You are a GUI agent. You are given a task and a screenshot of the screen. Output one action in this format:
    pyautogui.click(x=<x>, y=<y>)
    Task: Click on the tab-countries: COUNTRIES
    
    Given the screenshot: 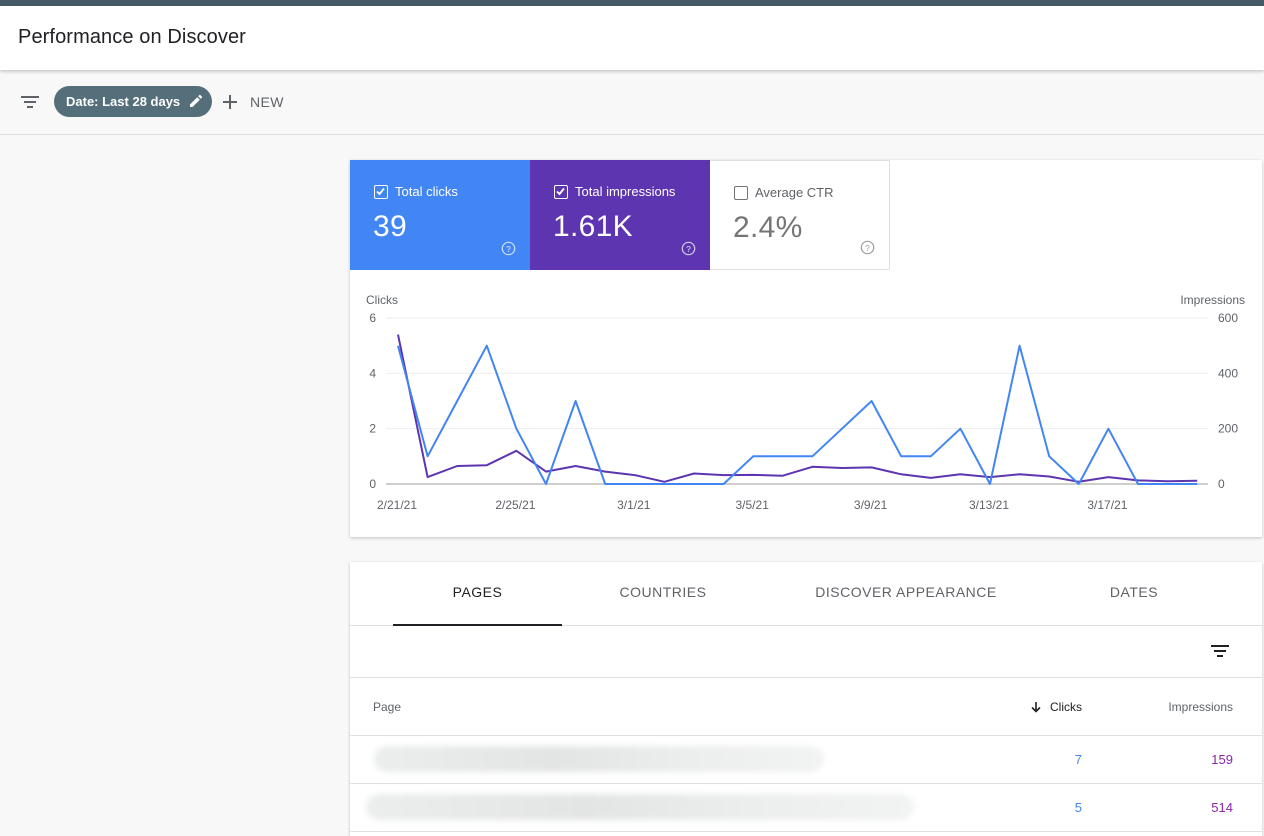 What is the action you would take?
    pyautogui.click(x=663, y=592)
    